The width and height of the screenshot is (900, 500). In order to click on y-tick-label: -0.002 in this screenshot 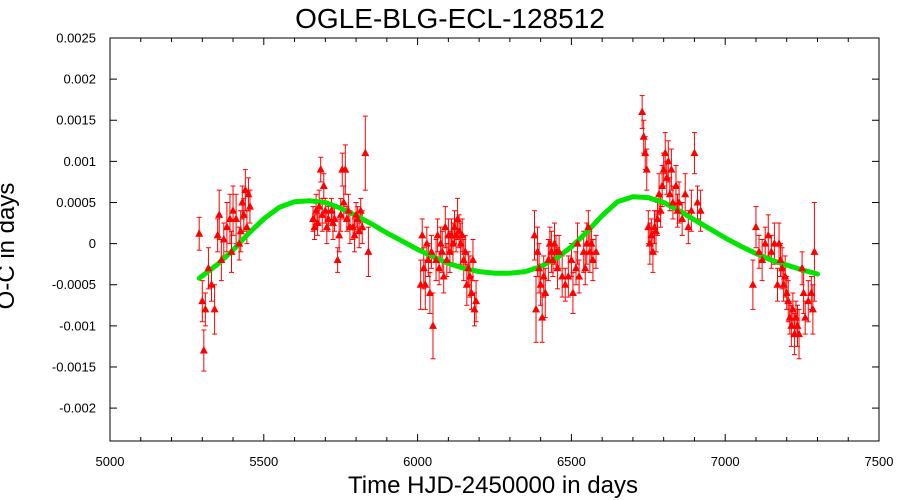, I will do `click(77, 408)`.